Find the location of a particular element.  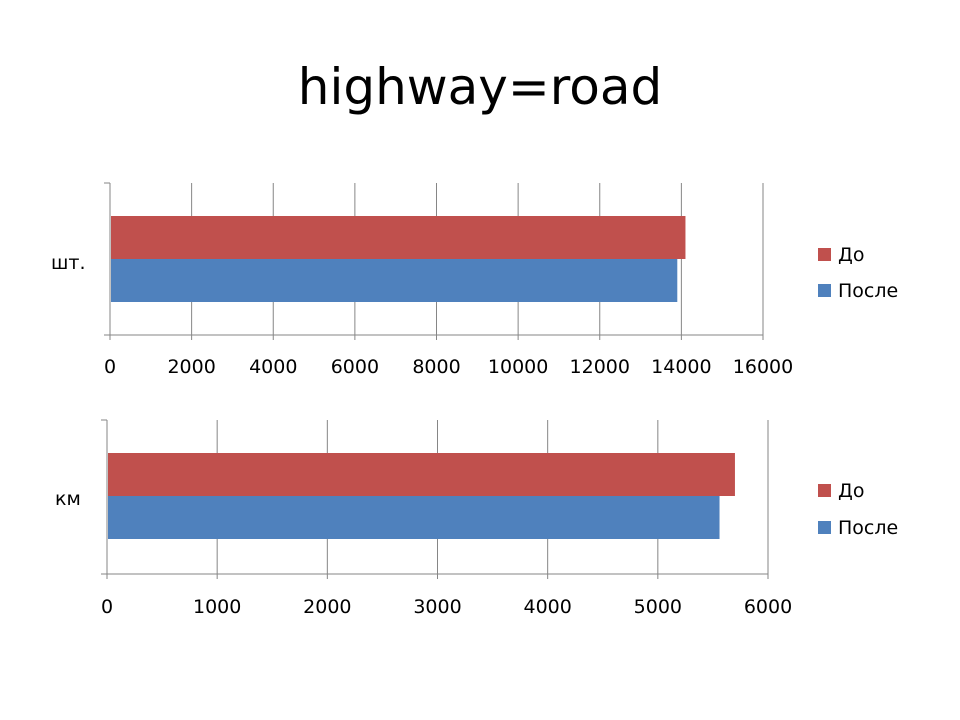

chart-2-x-tick-label: 2000 is located at coordinates (327, 607).